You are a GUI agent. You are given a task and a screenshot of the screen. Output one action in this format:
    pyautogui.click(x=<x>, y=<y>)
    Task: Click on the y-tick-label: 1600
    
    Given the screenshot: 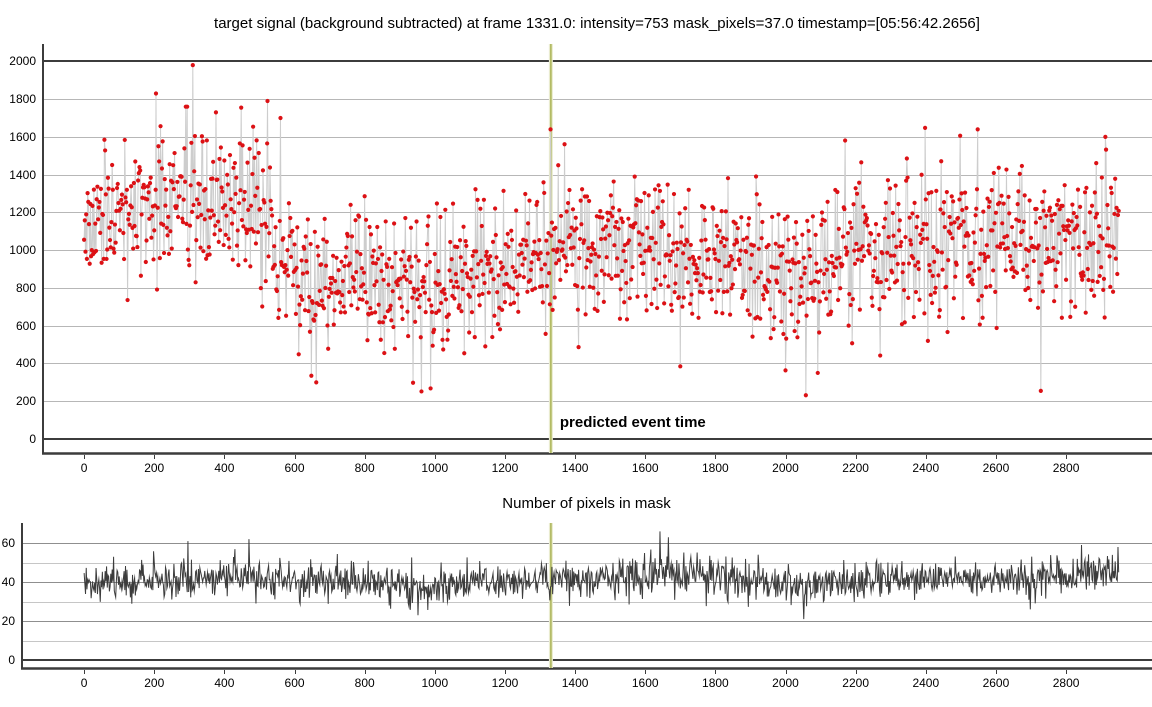 What is the action you would take?
    pyautogui.click(x=22, y=136)
    